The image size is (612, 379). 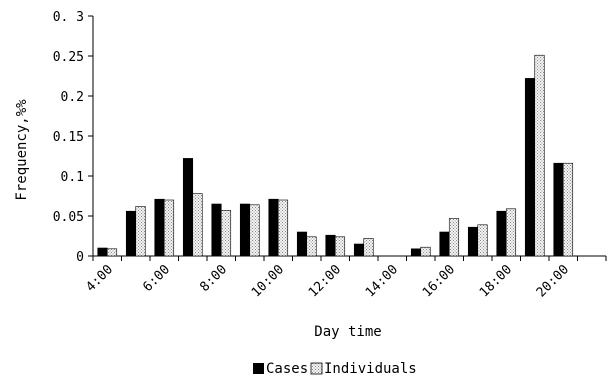 What do you see at coordinates (370, 369) in the screenshot?
I see `legend-label-individuals: Individuals` at bounding box center [370, 369].